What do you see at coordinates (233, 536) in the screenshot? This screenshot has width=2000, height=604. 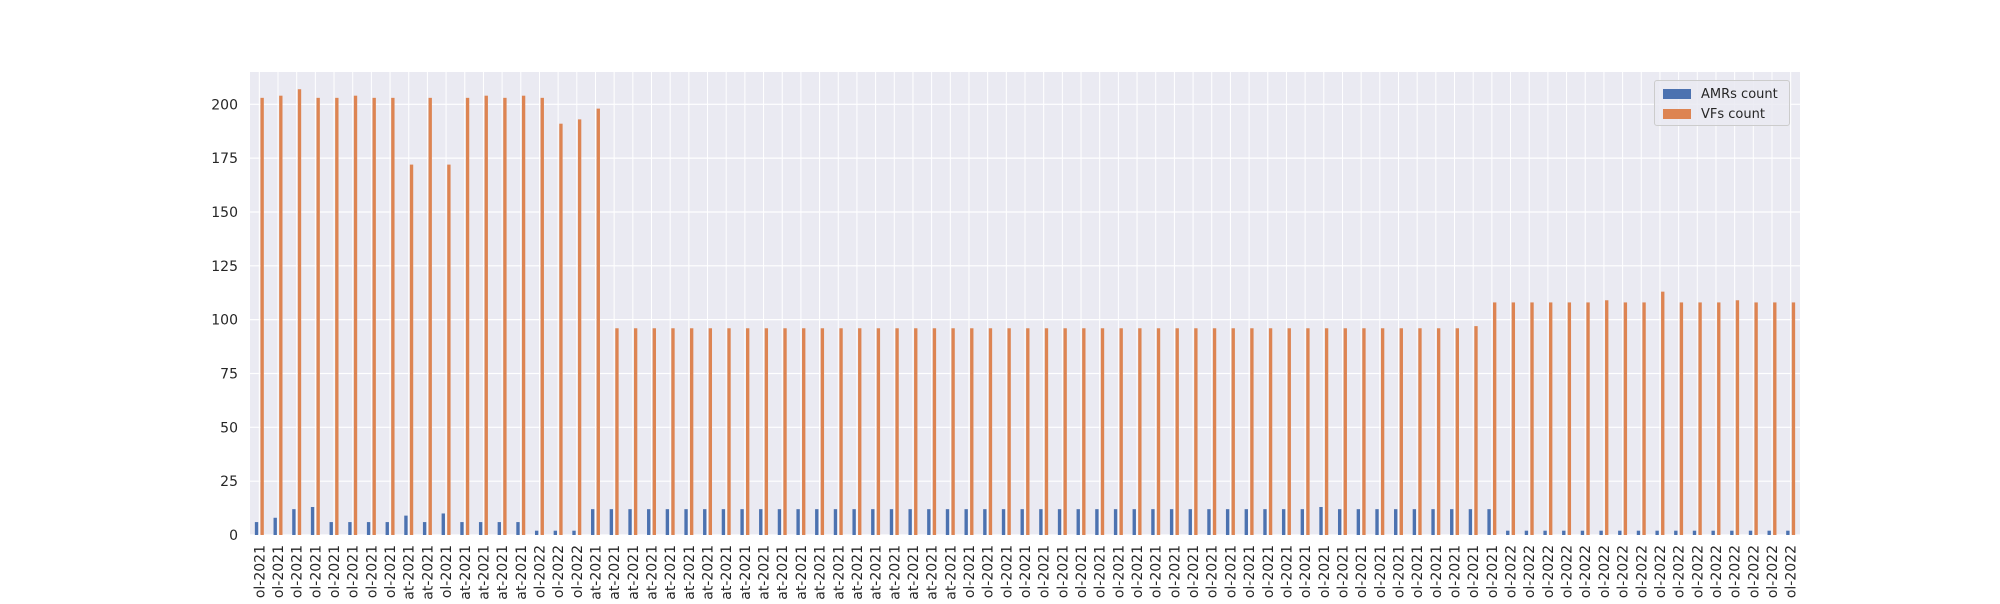 I see `y-tick-label: 0` at bounding box center [233, 536].